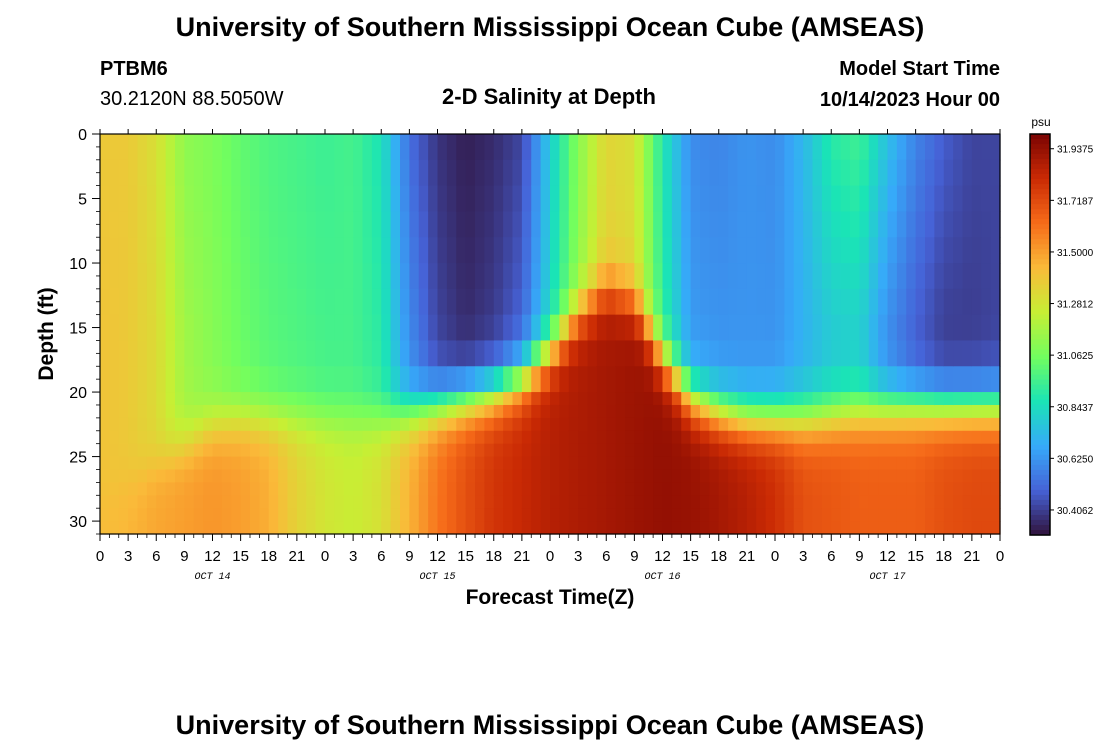  Describe the element at coordinates (943, 556) in the screenshot. I see `x-tick-label: 18` at that location.